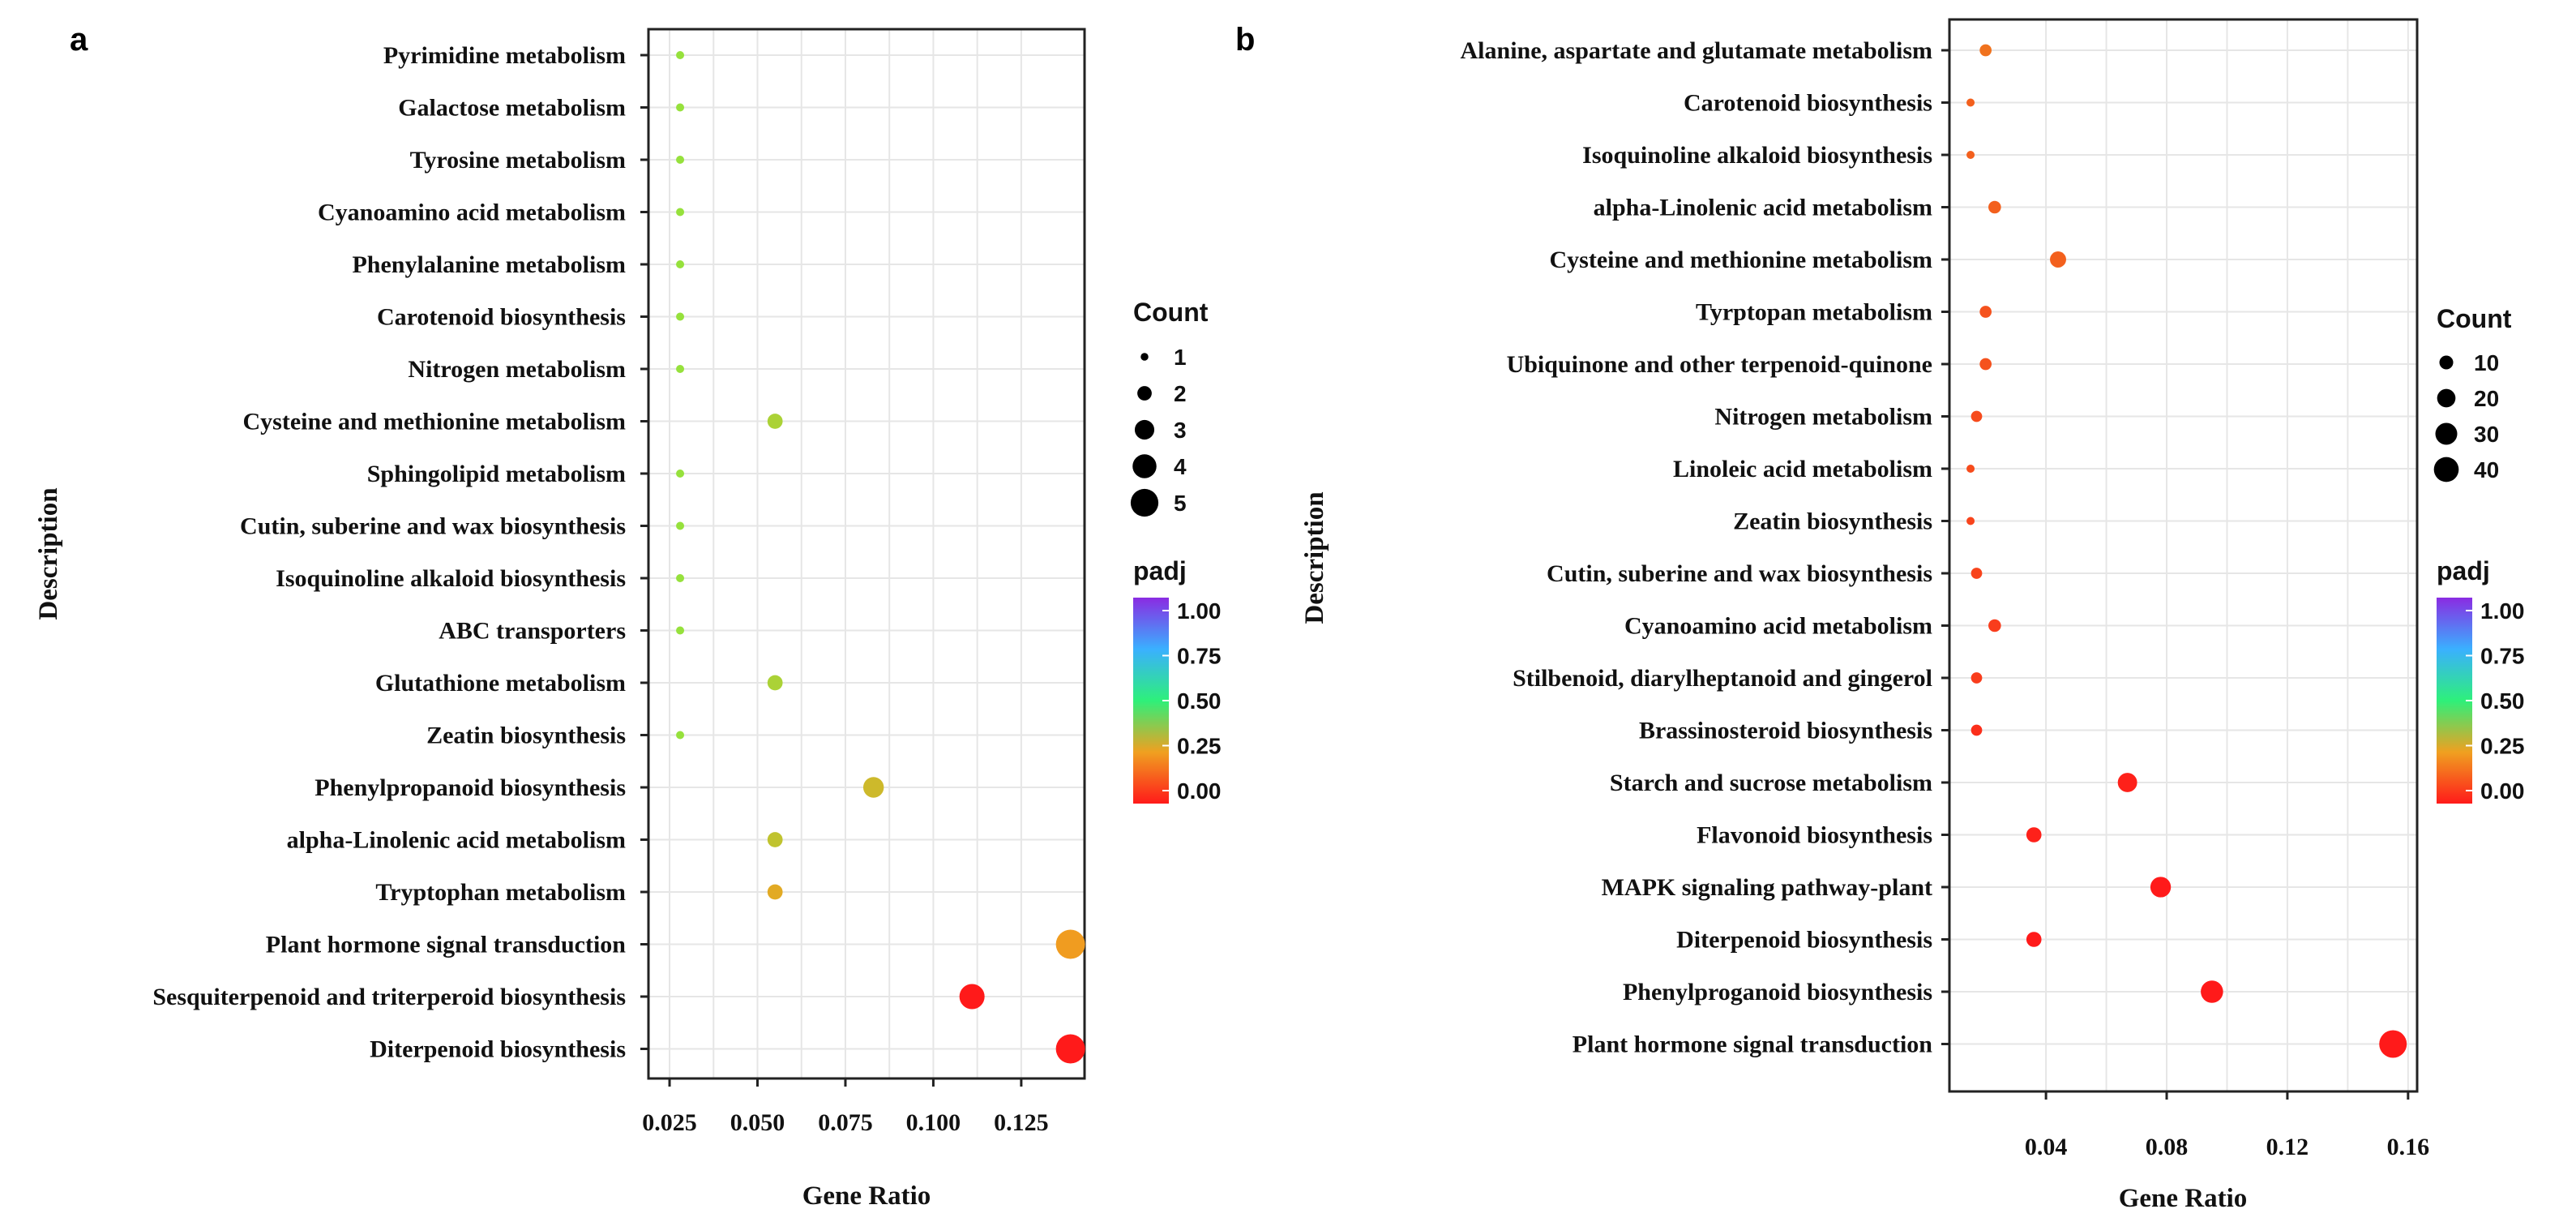 This screenshot has width=2576, height=1222. I want to click on description-label: Phenylalanine metabolism, so click(489, 264).